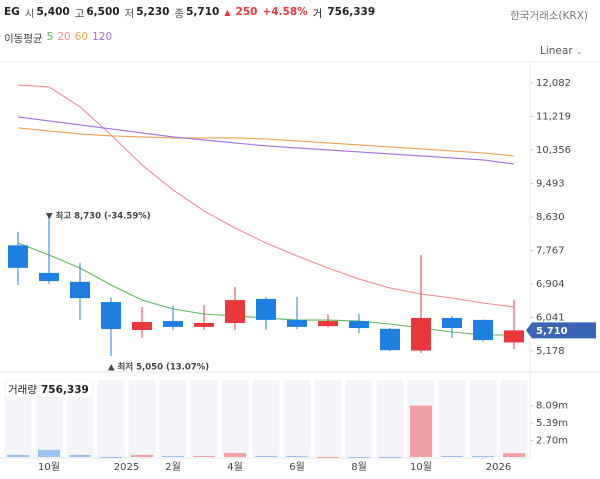 This screenshot has height=479, width=600. I want to click on quote-field: 고 6,500, so click(97, 13).